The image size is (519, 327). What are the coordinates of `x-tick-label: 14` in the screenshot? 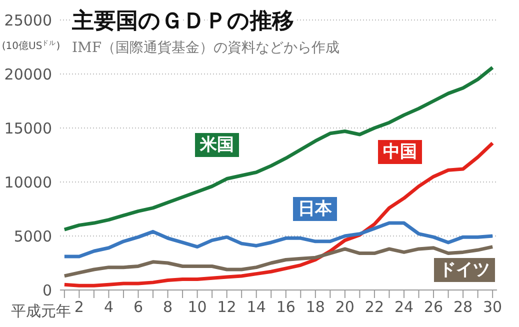 It's located at (256, 307).